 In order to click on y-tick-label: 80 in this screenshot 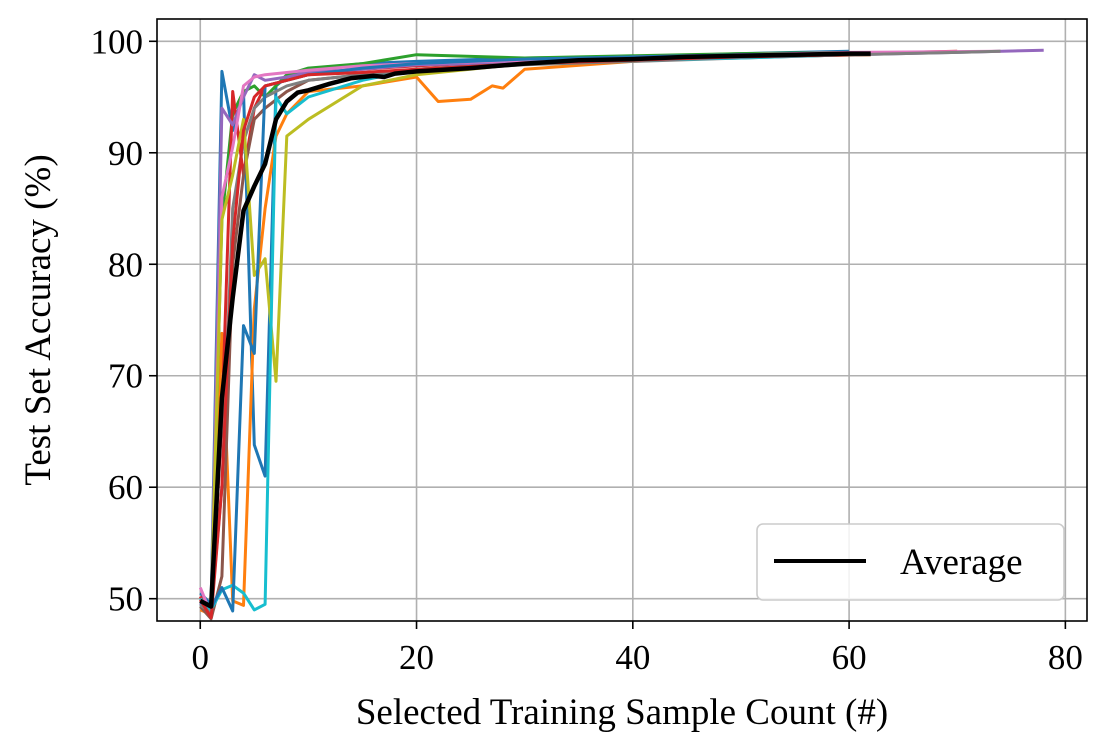, I will do `click(125, 264)`.